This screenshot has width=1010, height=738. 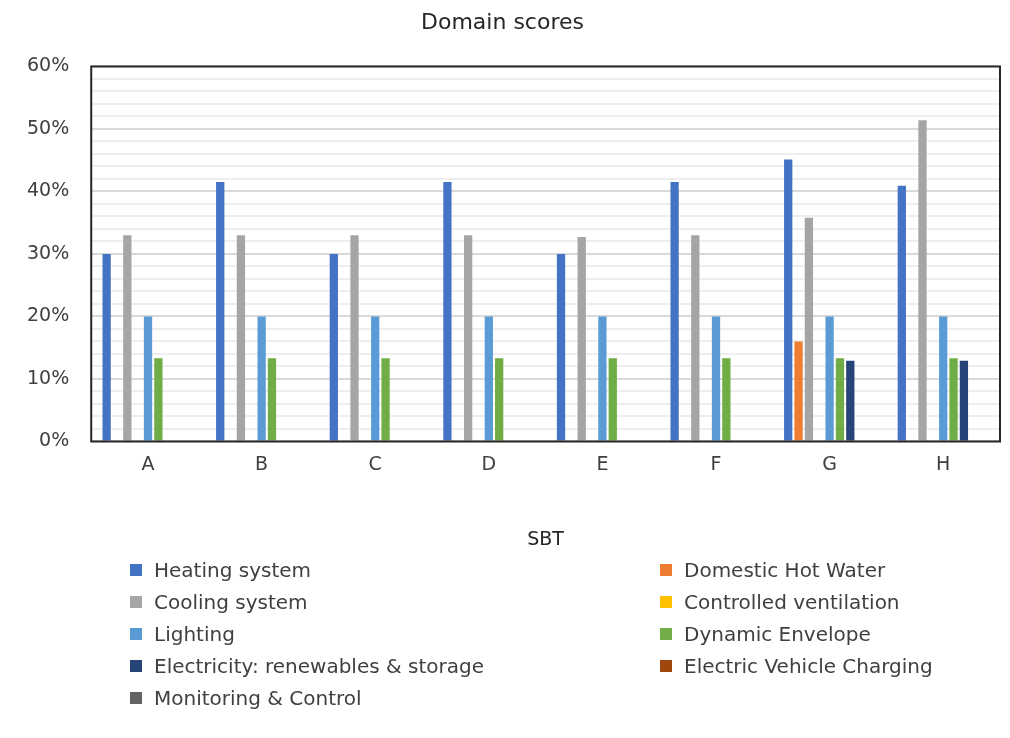 What do you see at coordinates (319, 666) in the screenshot?
I see `legend-label: Electricity: renewables & storage` at bounding box center [319, 666].